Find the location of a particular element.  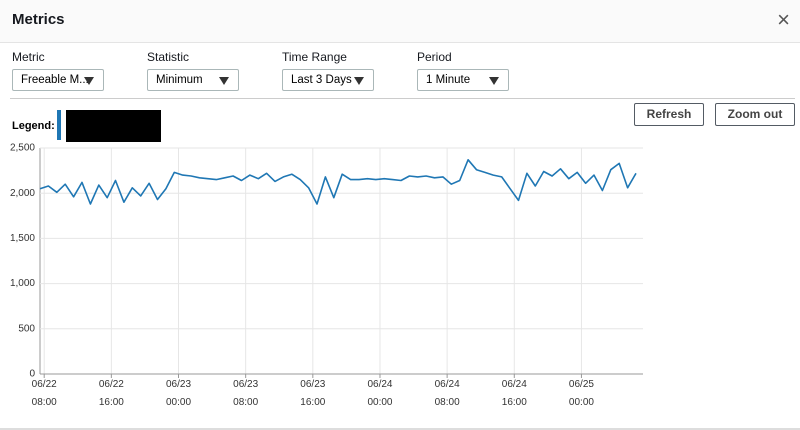

x-tick-label: 06/23 00:00 is located at coordinates (178, 393).